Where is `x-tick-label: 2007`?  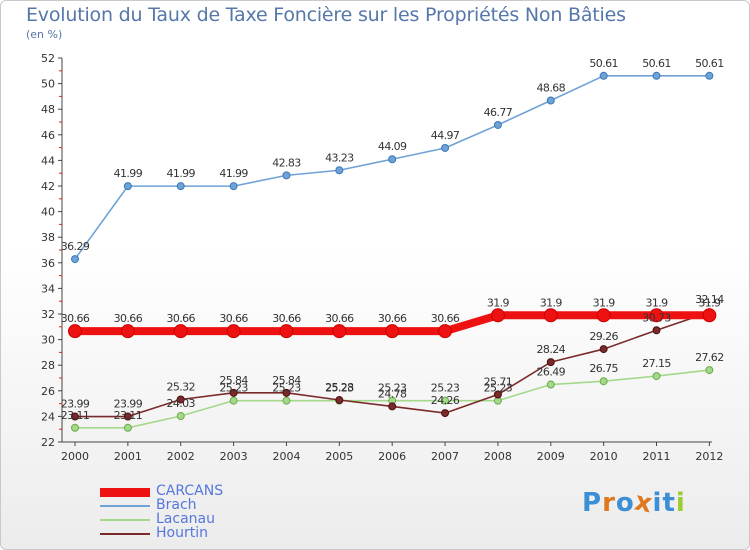
x-tick-label: 2007 is located at coordinates (445, 456).